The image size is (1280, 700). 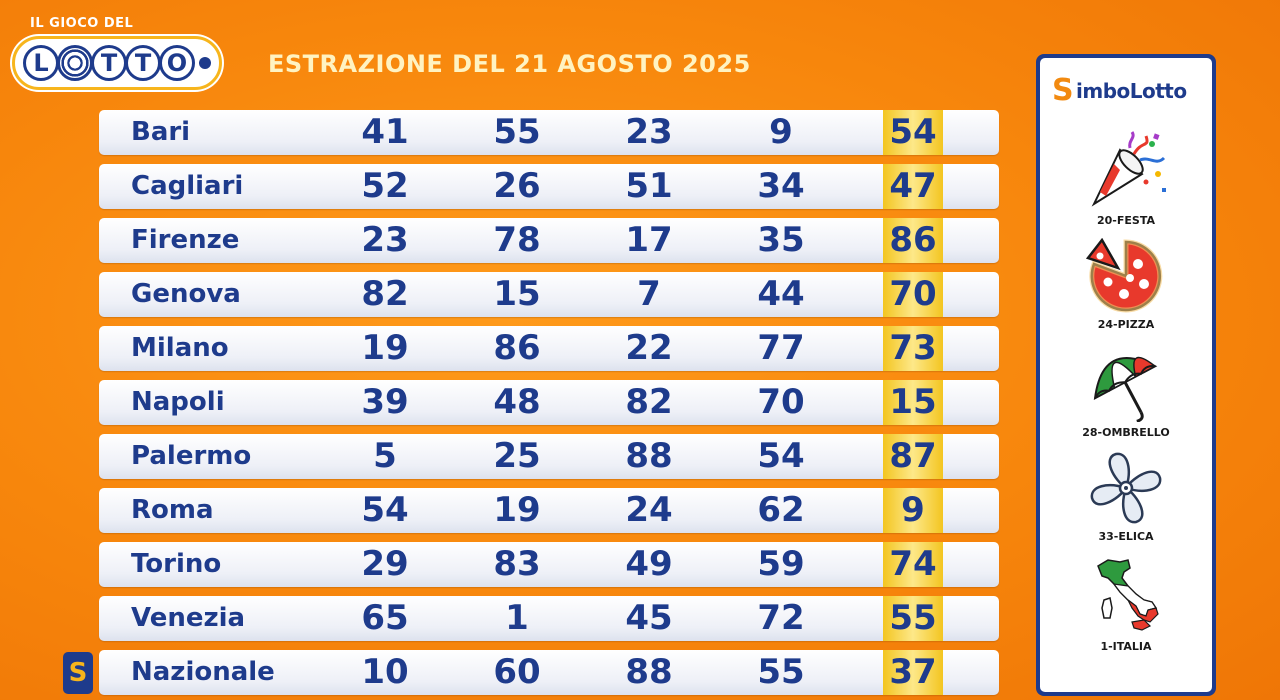 What do you see at coordinates (1126, 536) in the screenshot?
I see `symbol-label: 33-ELICA` at bounding box center [1126, 536].